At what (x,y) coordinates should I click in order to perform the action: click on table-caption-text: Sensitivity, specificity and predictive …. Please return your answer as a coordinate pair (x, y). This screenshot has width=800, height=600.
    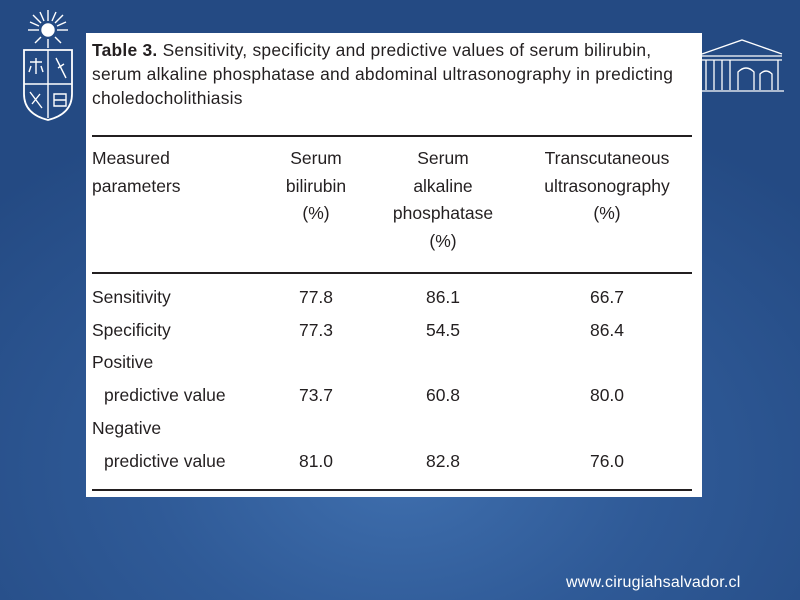
    Looking at the image, I should click on (383, 74).